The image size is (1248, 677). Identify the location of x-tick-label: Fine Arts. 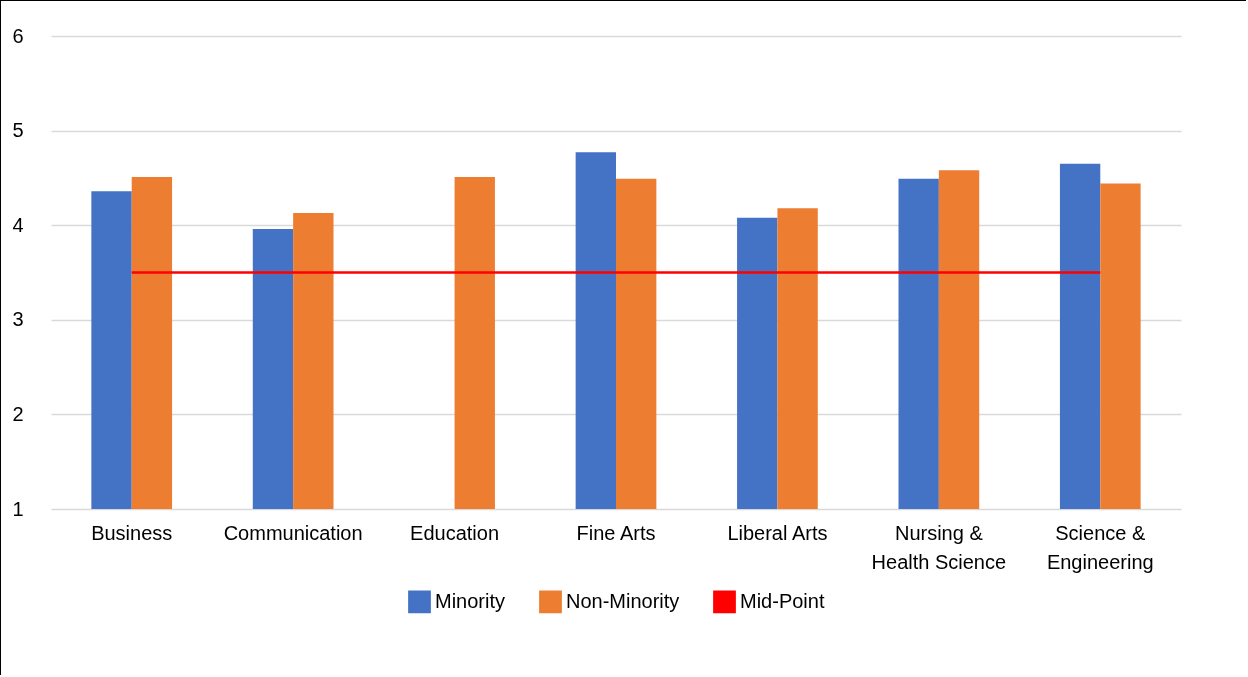
(616, 532).